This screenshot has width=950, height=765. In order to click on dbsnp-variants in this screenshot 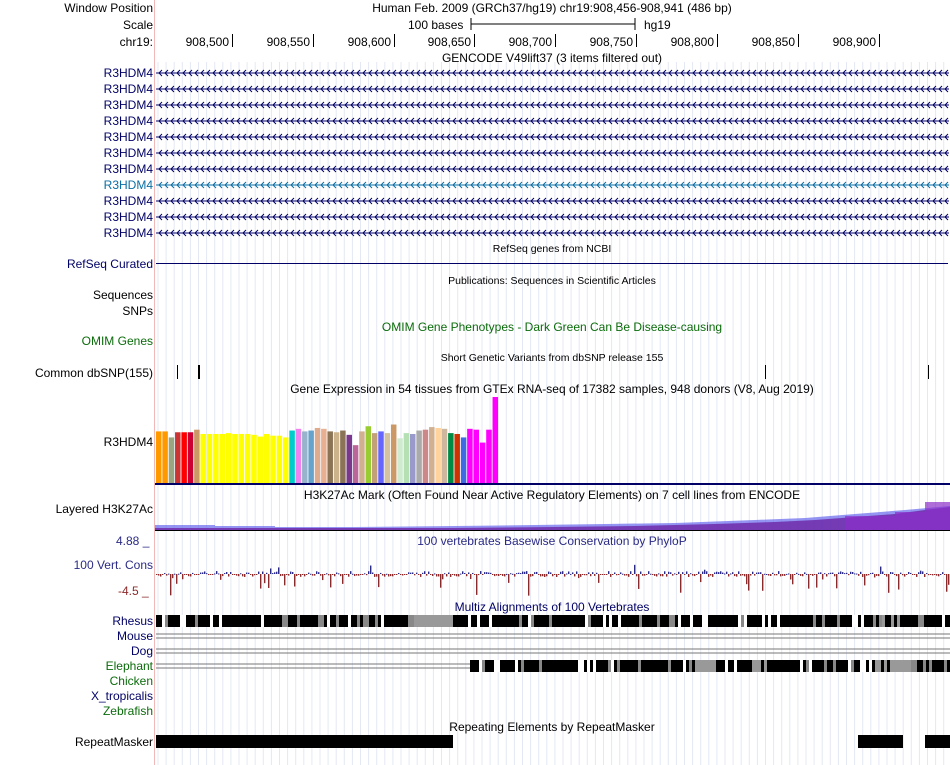, I will do `click(552, 373)`.